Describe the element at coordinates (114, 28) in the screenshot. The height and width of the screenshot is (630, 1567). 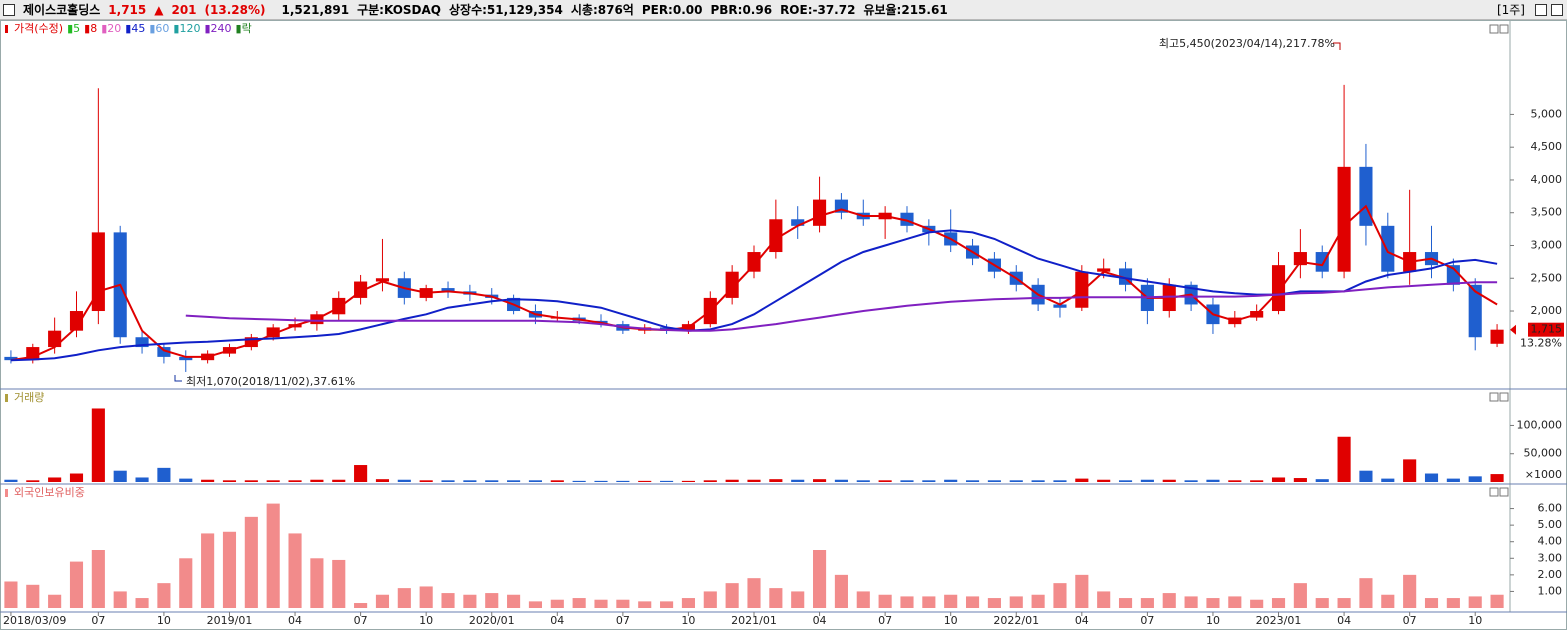
I see `legend-entry: 20` at that location.